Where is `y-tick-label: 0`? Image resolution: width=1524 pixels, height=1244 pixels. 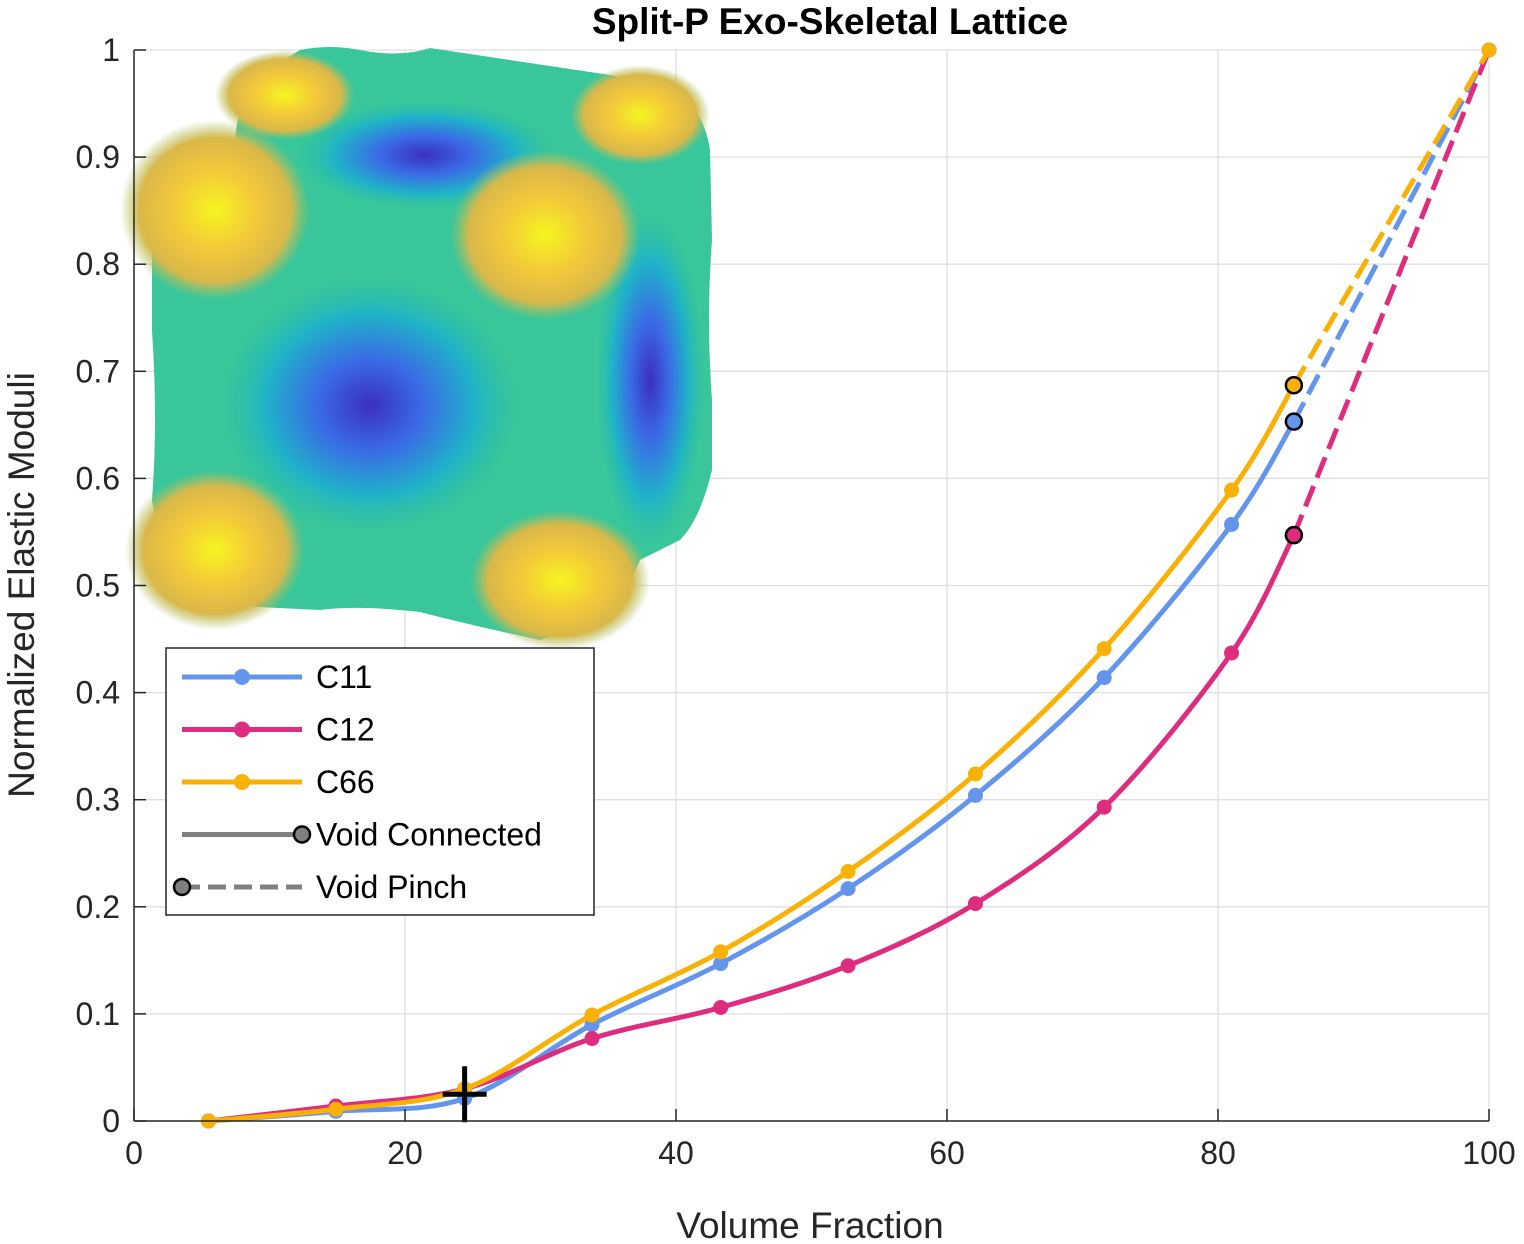 y-tick-label: 0 is located at coordinates (111, 1121).